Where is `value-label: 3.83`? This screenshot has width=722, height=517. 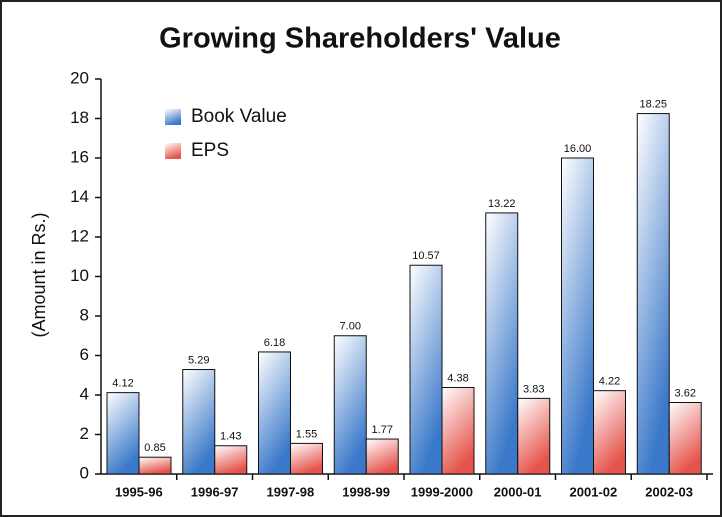 value-label: 3.83 is located at coordinates (533, 389).